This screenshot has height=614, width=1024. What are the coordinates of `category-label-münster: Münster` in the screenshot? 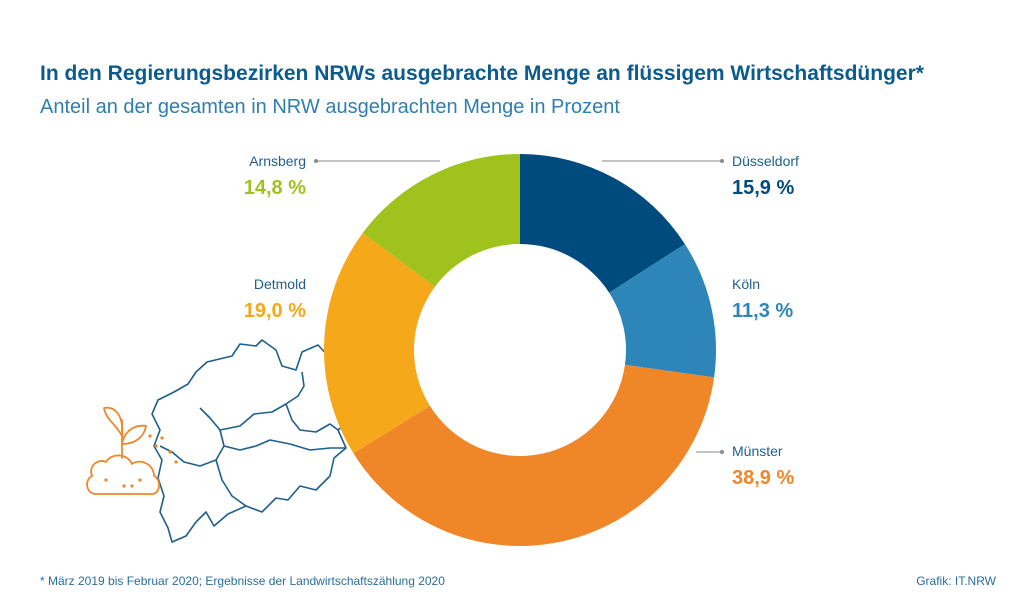 It's located at (757, 451).